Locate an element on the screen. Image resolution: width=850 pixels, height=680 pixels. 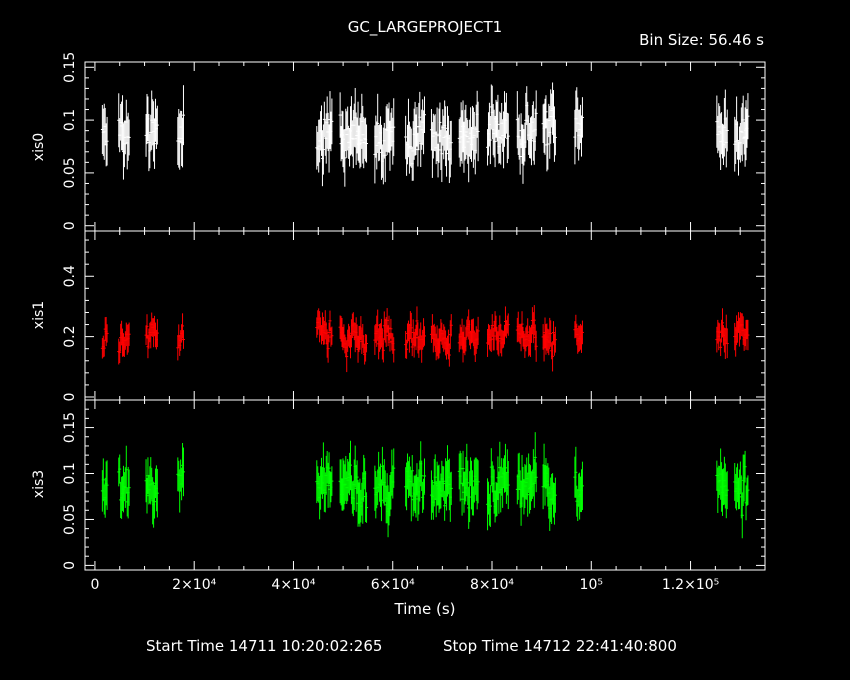
chart-title: GC_LARGEPROJECT1 is located at coordinates (425, 27).